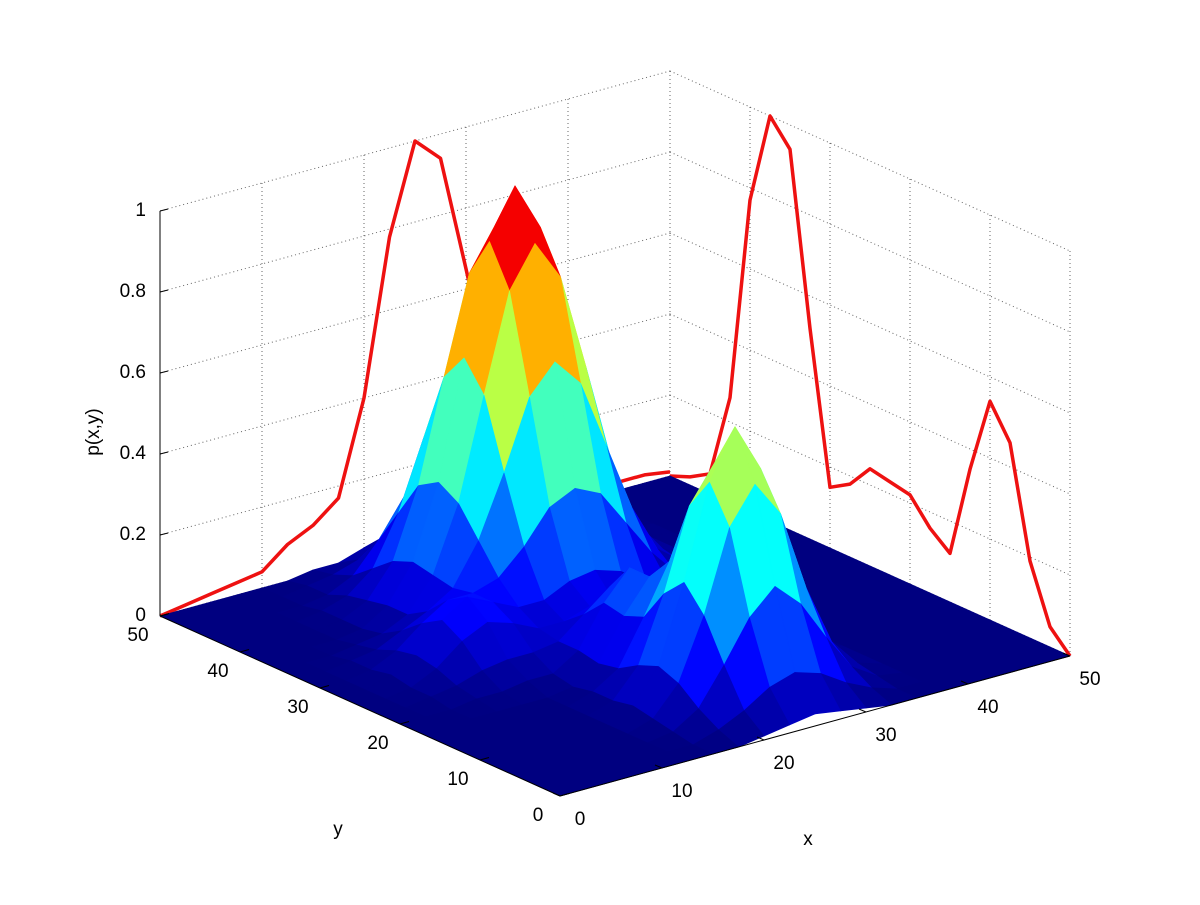 The width and height of the screenshot is (1200, 905). I want to click on z-tick-label: 0.6, so click(133, 372).